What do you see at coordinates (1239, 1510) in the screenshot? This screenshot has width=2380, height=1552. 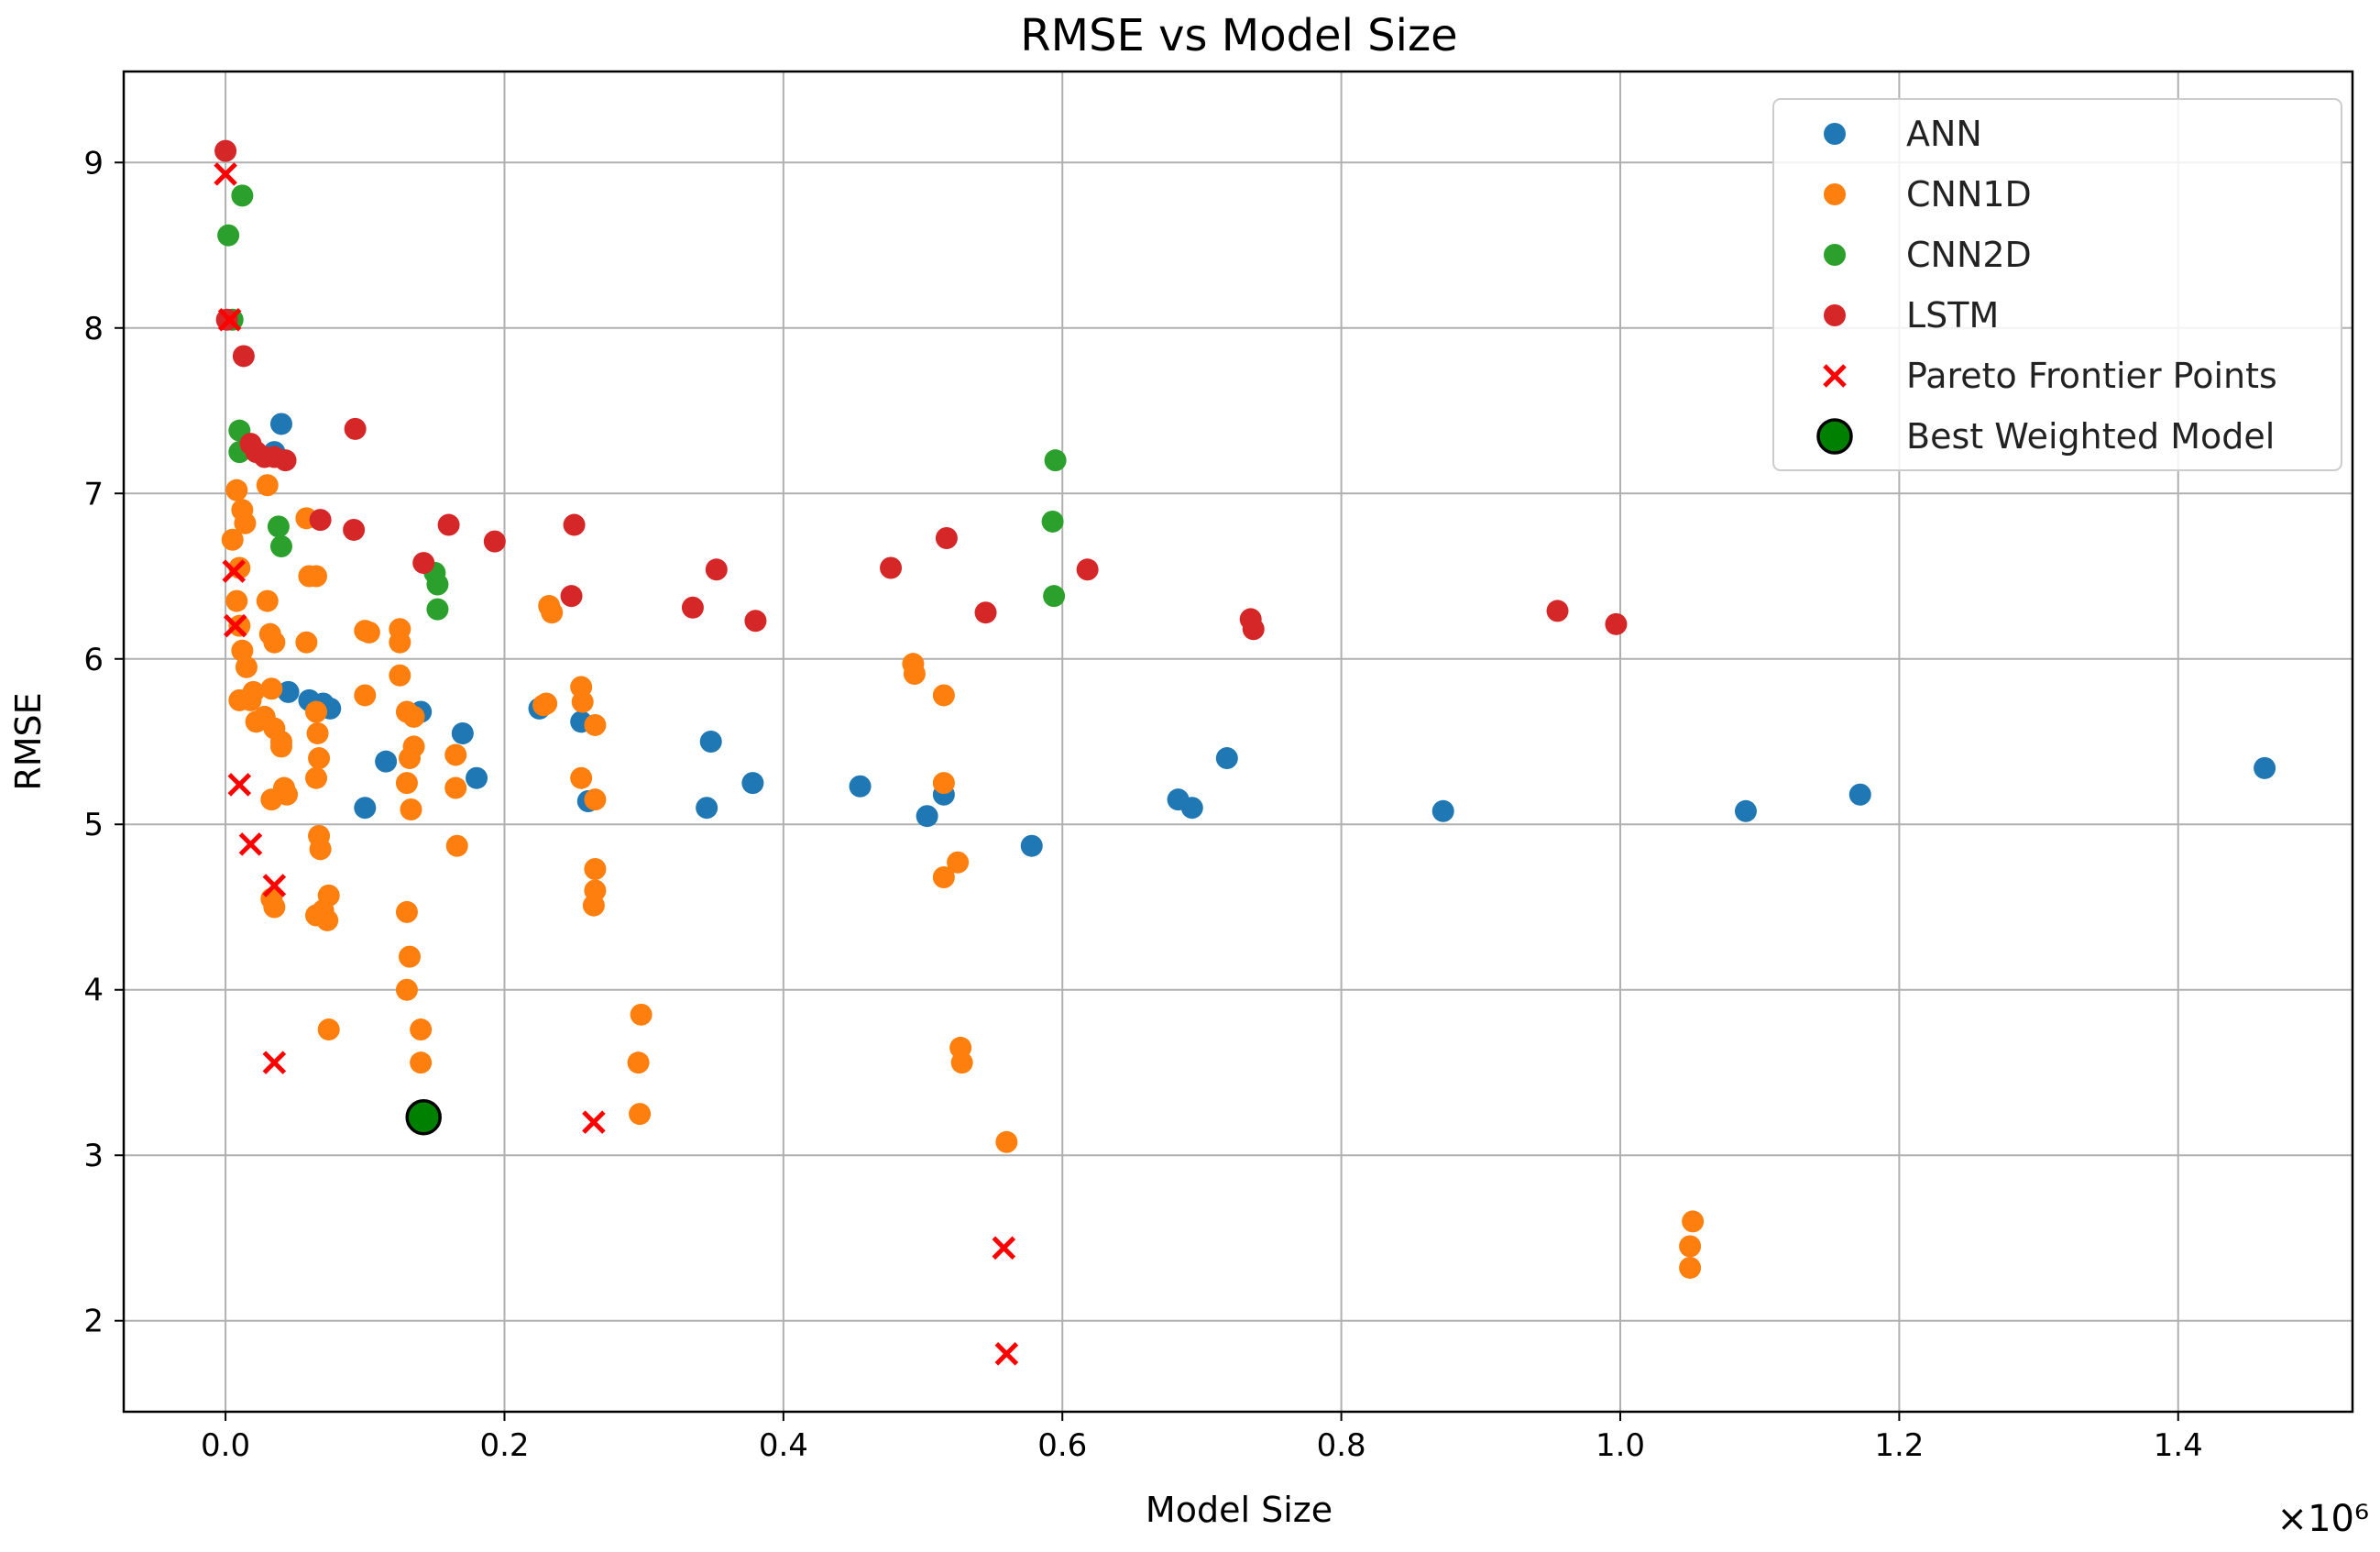 I see `x-axis-label: Model Size` at bounding box center [1239, 1510].